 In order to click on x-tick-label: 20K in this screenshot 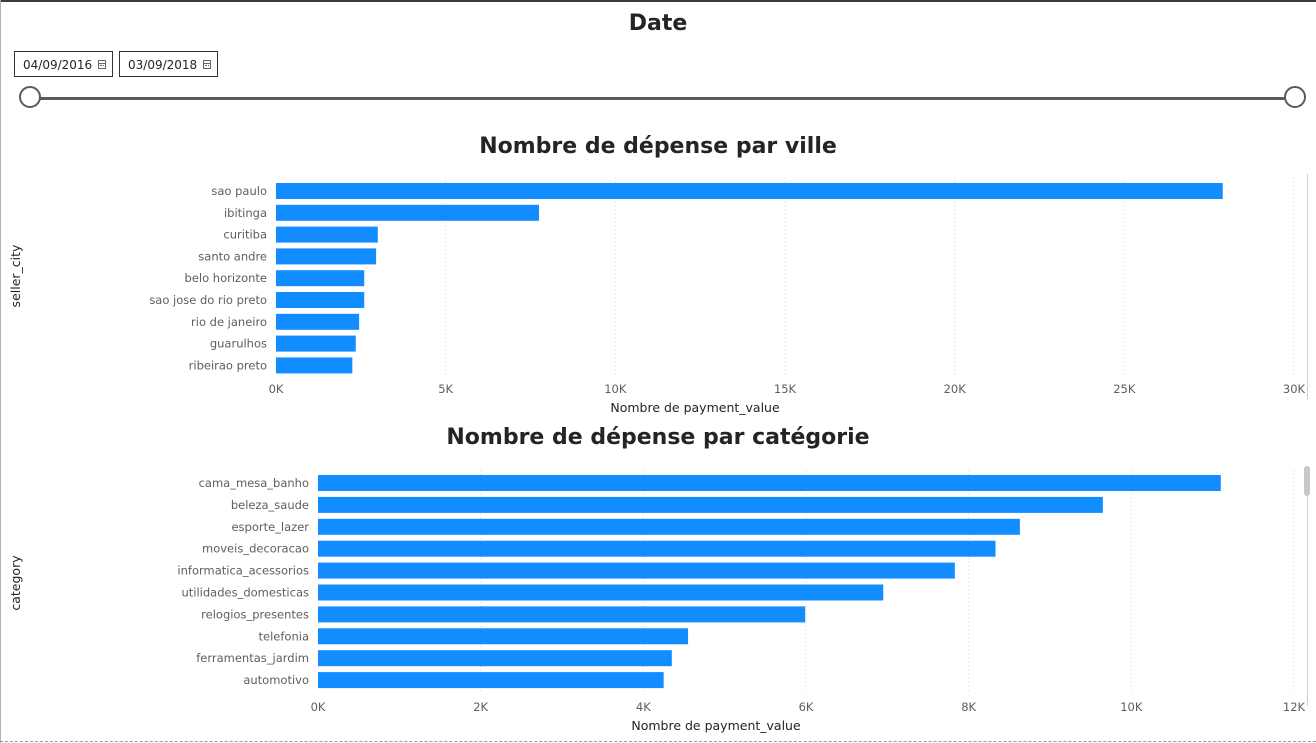, I will do `click(955, 389)`.